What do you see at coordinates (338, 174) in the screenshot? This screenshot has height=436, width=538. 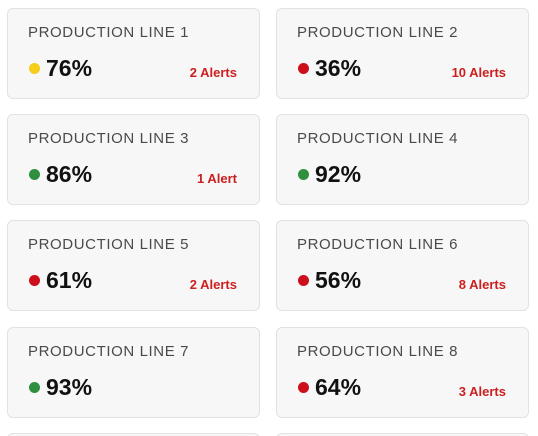 I see `production-line-value: 92%` at bounding box center [338, 174].